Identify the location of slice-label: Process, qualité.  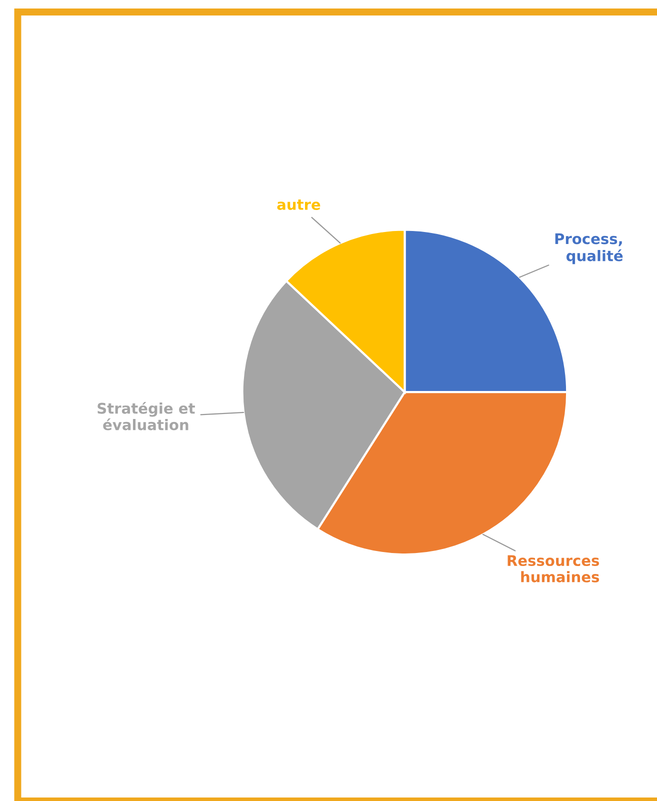
(589, 248).